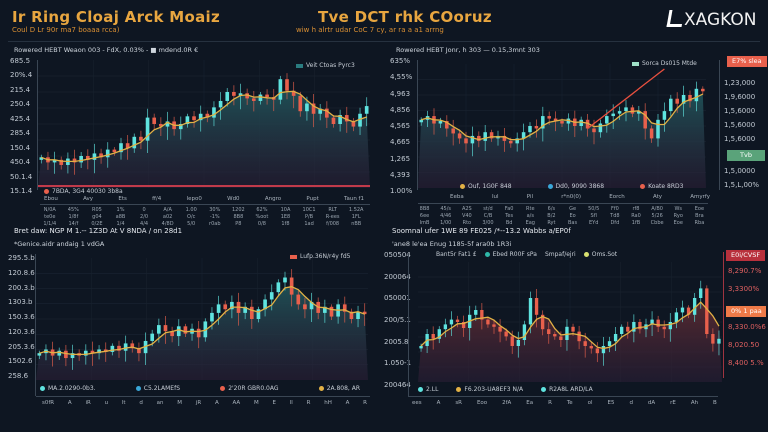 This screenshot has height=432, width=768. I want to click on chart4-plot, so click(570, 322).